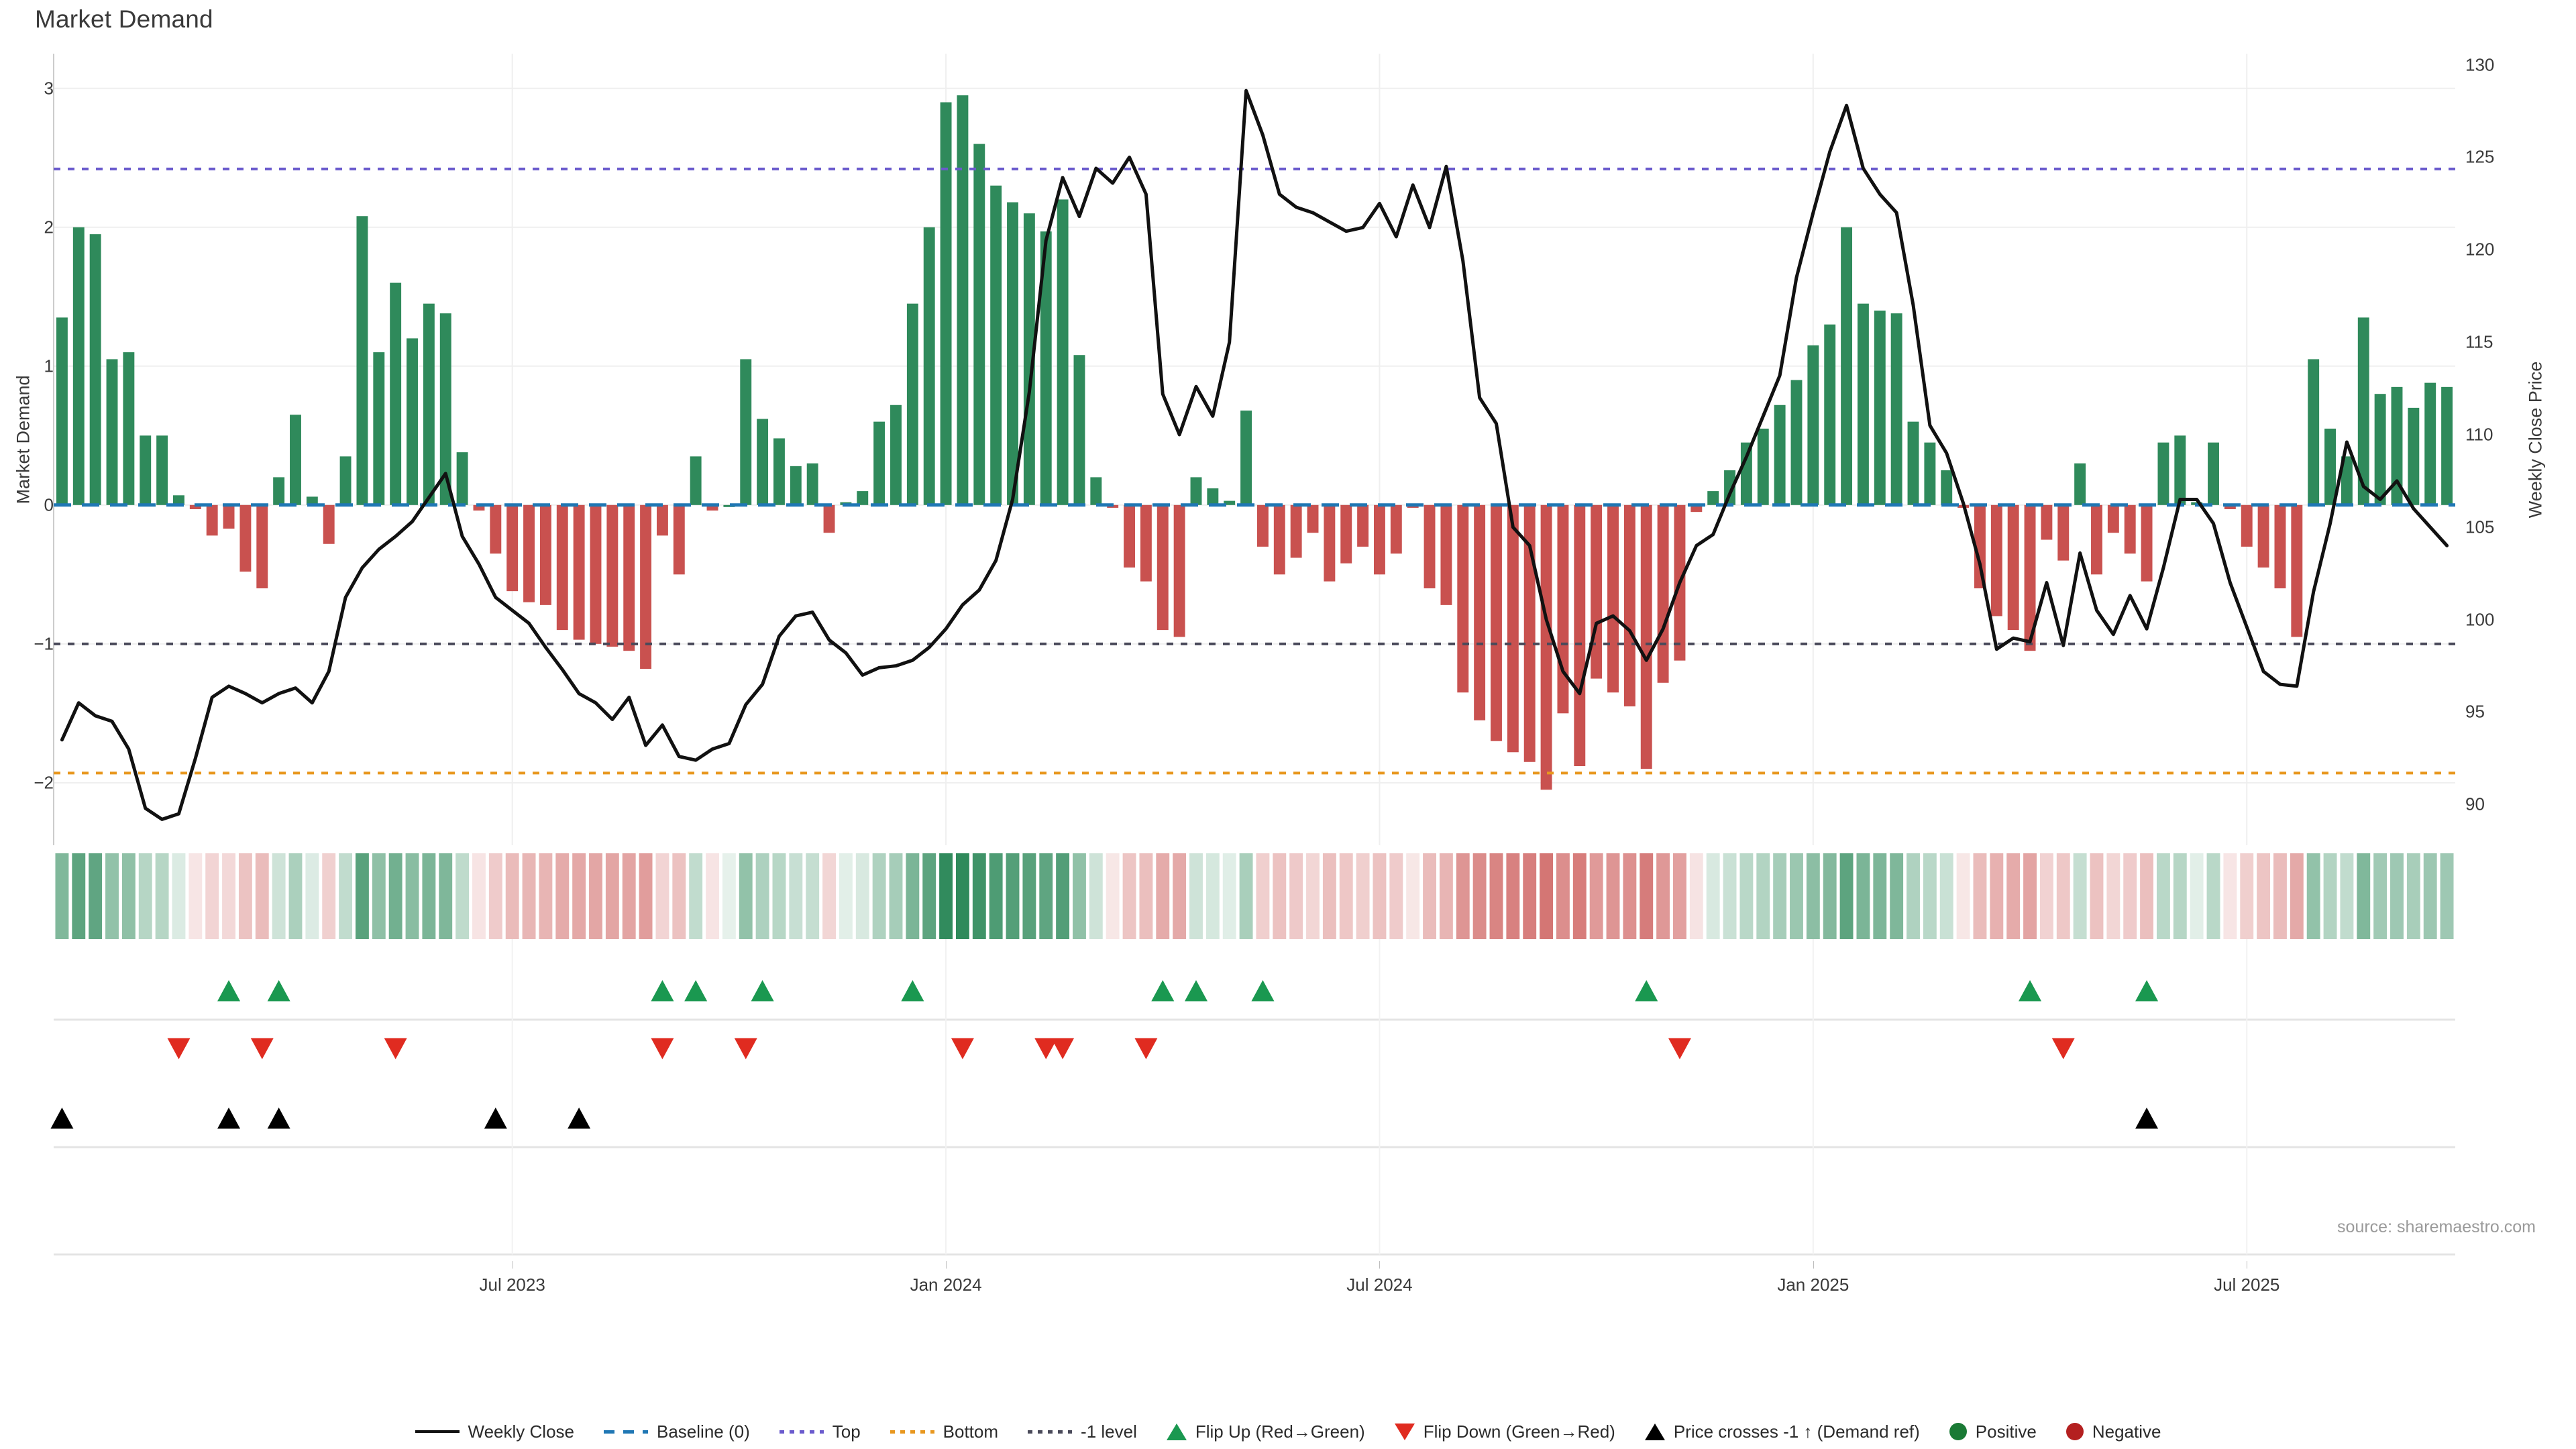  I want to click on legend-item: Price crosses -1 ↑ (Demand ref), so click(1782, 1431).